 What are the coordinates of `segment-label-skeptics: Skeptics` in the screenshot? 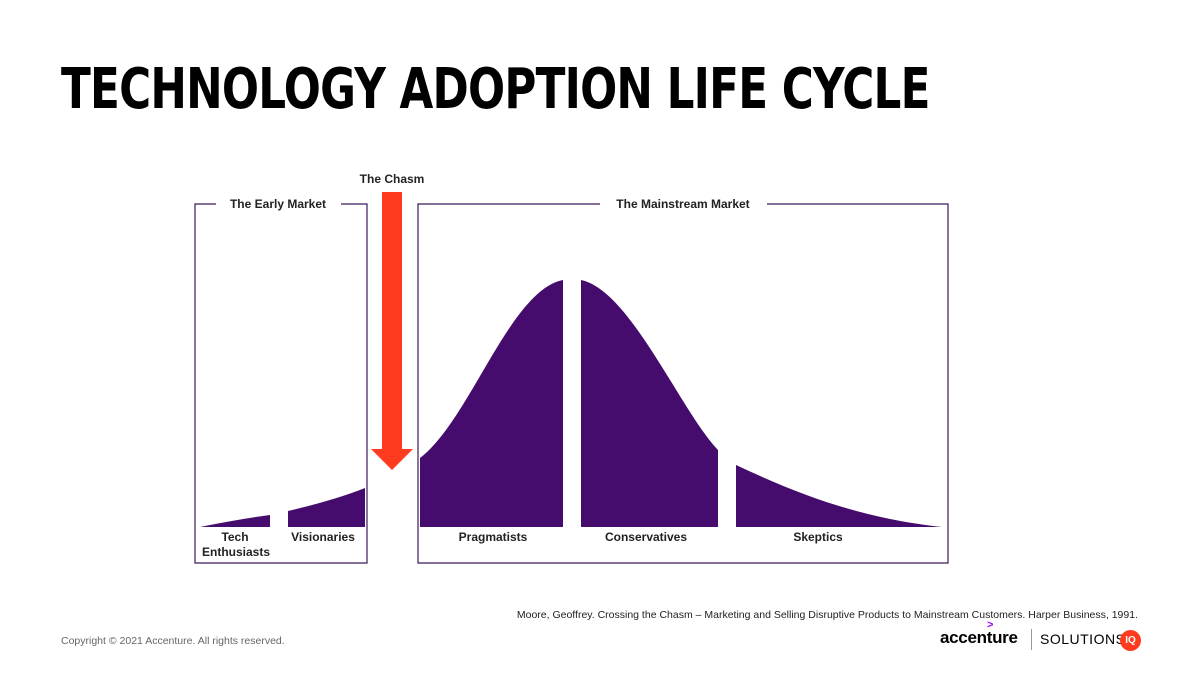 It's located at (818, 537).